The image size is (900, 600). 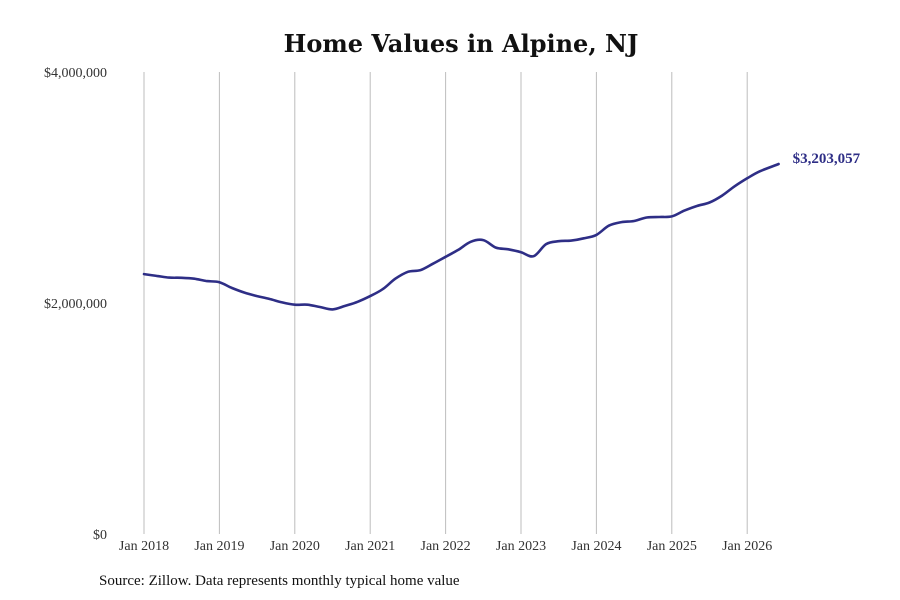 I want to click on x-tick-label: Jan 2025, so click(x=672, y=546).